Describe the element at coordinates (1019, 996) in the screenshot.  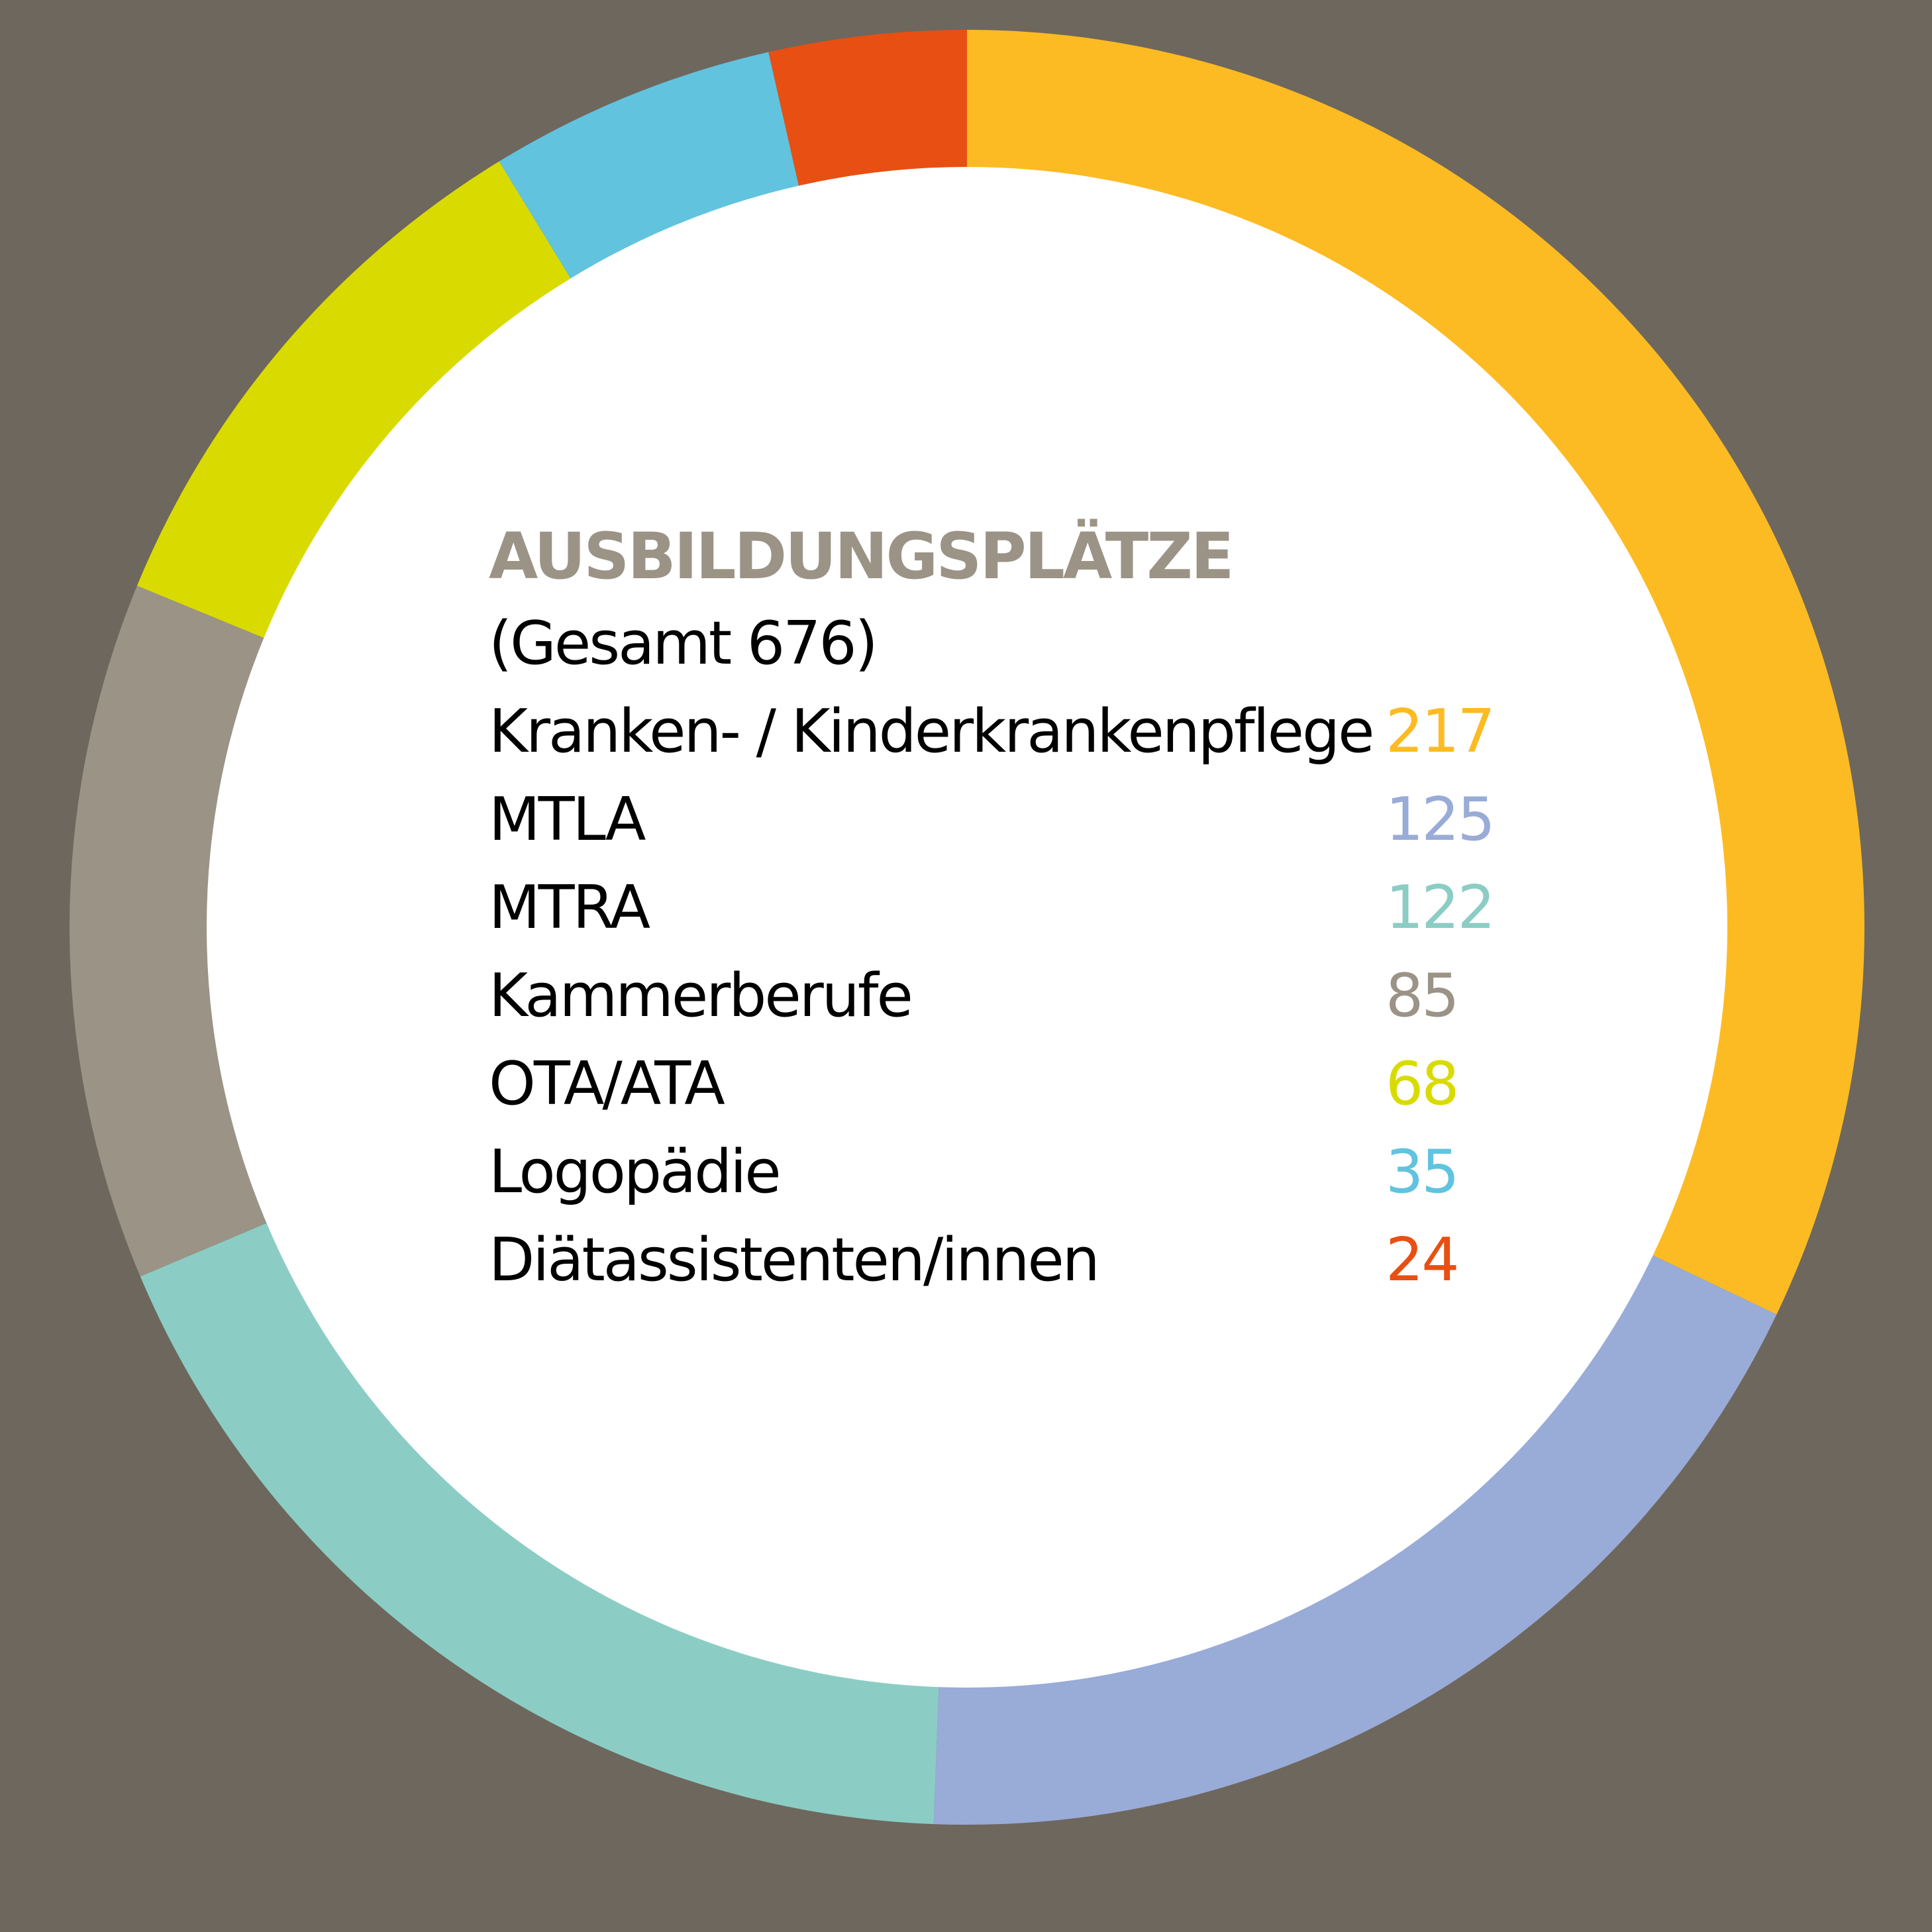
I see `legend-row: Kammerberufe 85` at that location.